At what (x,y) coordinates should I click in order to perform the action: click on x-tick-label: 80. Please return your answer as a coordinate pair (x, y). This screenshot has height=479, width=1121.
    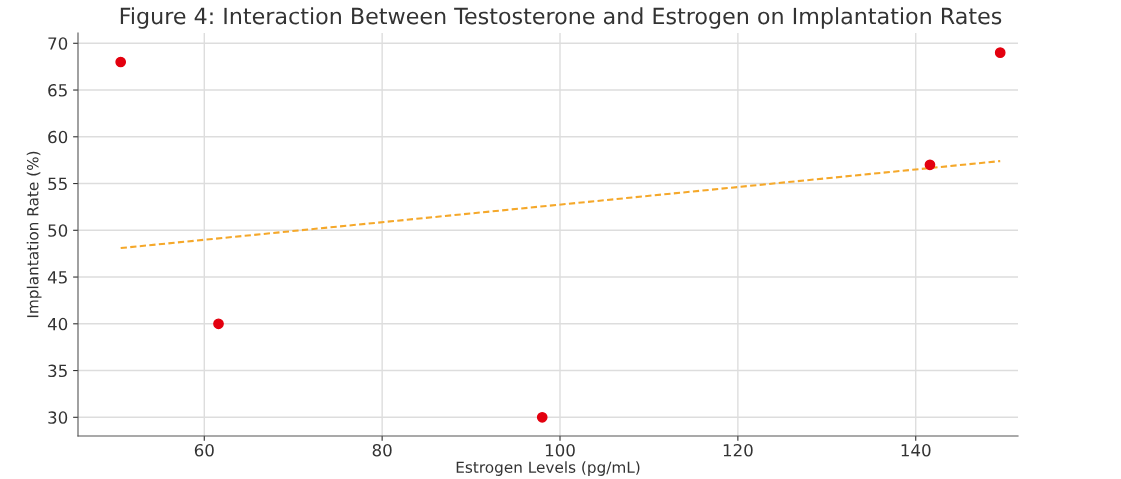
    Looking at the image, I should click on (382, 450).